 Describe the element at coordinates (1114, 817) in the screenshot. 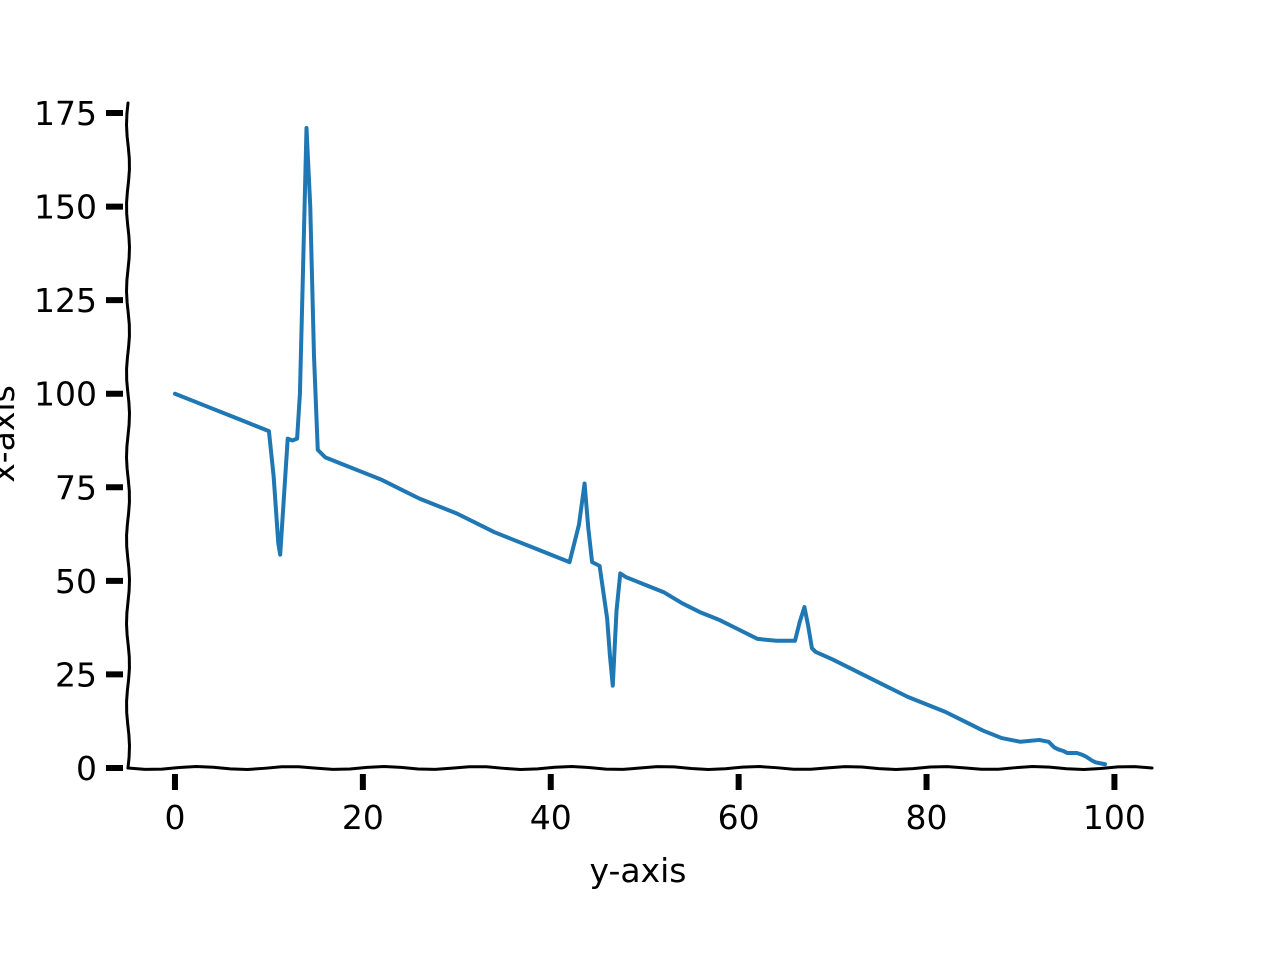

I see `x-tick-label: 100` at that location.